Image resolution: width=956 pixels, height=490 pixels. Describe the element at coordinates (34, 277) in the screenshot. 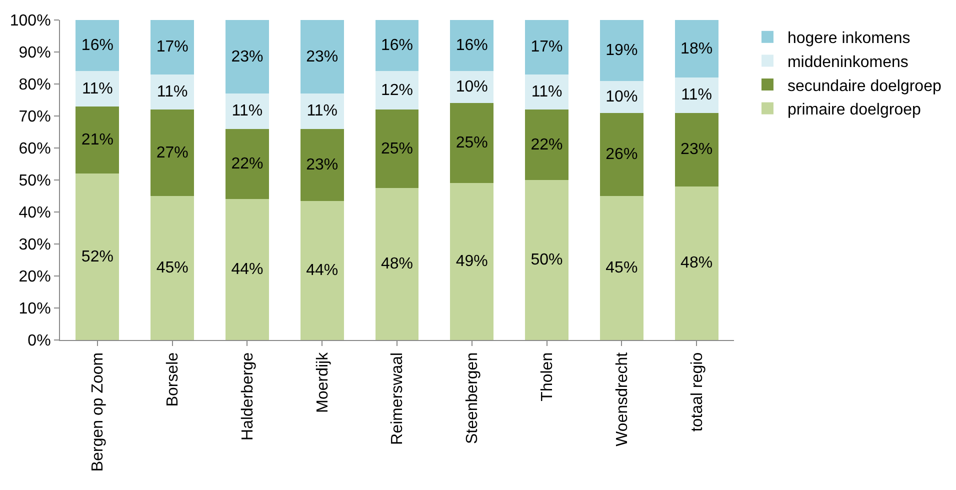

I see `y-tick-label: 20%` at that location.